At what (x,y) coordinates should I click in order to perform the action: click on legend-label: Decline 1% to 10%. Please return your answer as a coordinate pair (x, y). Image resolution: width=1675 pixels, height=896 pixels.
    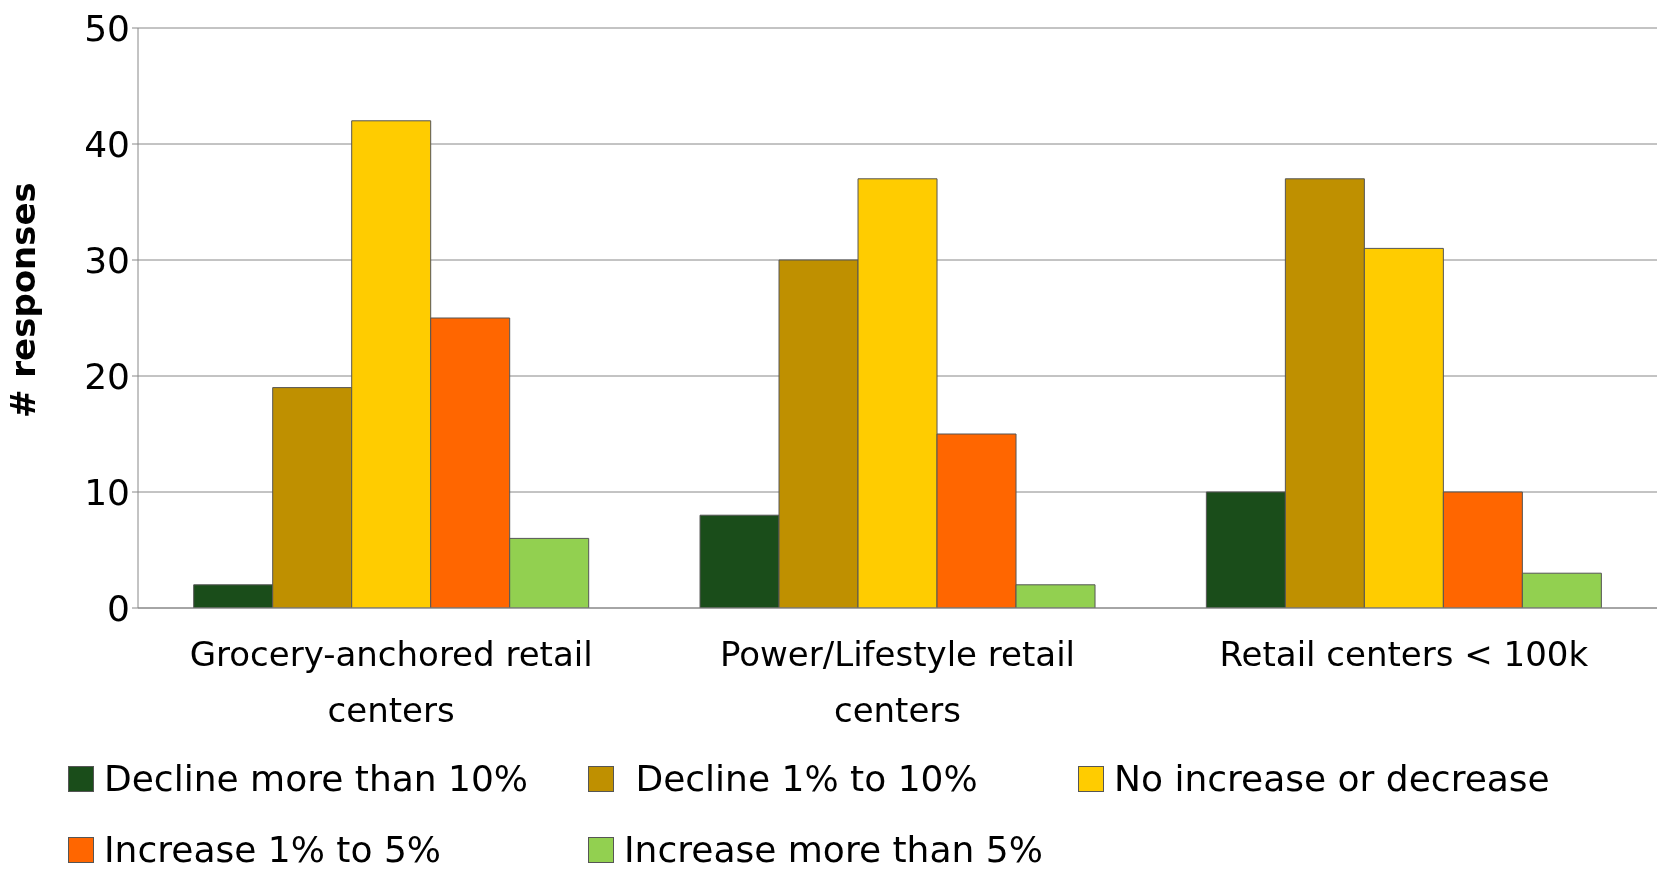
    Looking at the image, I should click on (806, 778).